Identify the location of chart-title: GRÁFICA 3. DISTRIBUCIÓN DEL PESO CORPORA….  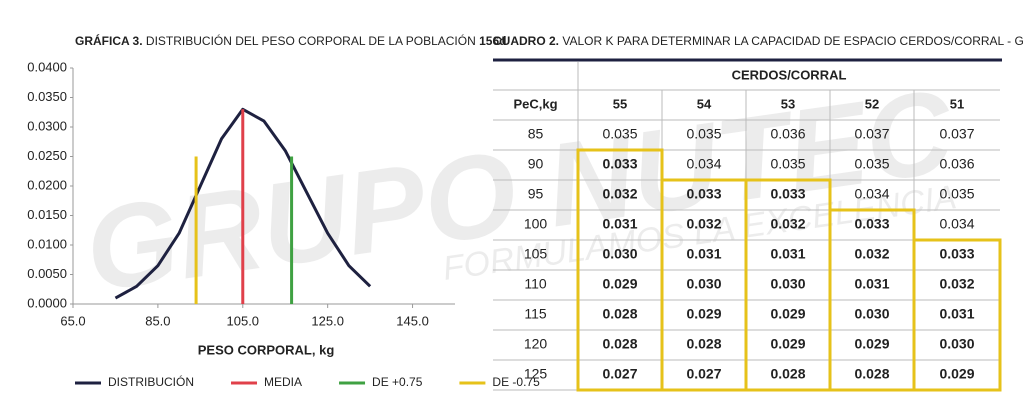
(290, 40).